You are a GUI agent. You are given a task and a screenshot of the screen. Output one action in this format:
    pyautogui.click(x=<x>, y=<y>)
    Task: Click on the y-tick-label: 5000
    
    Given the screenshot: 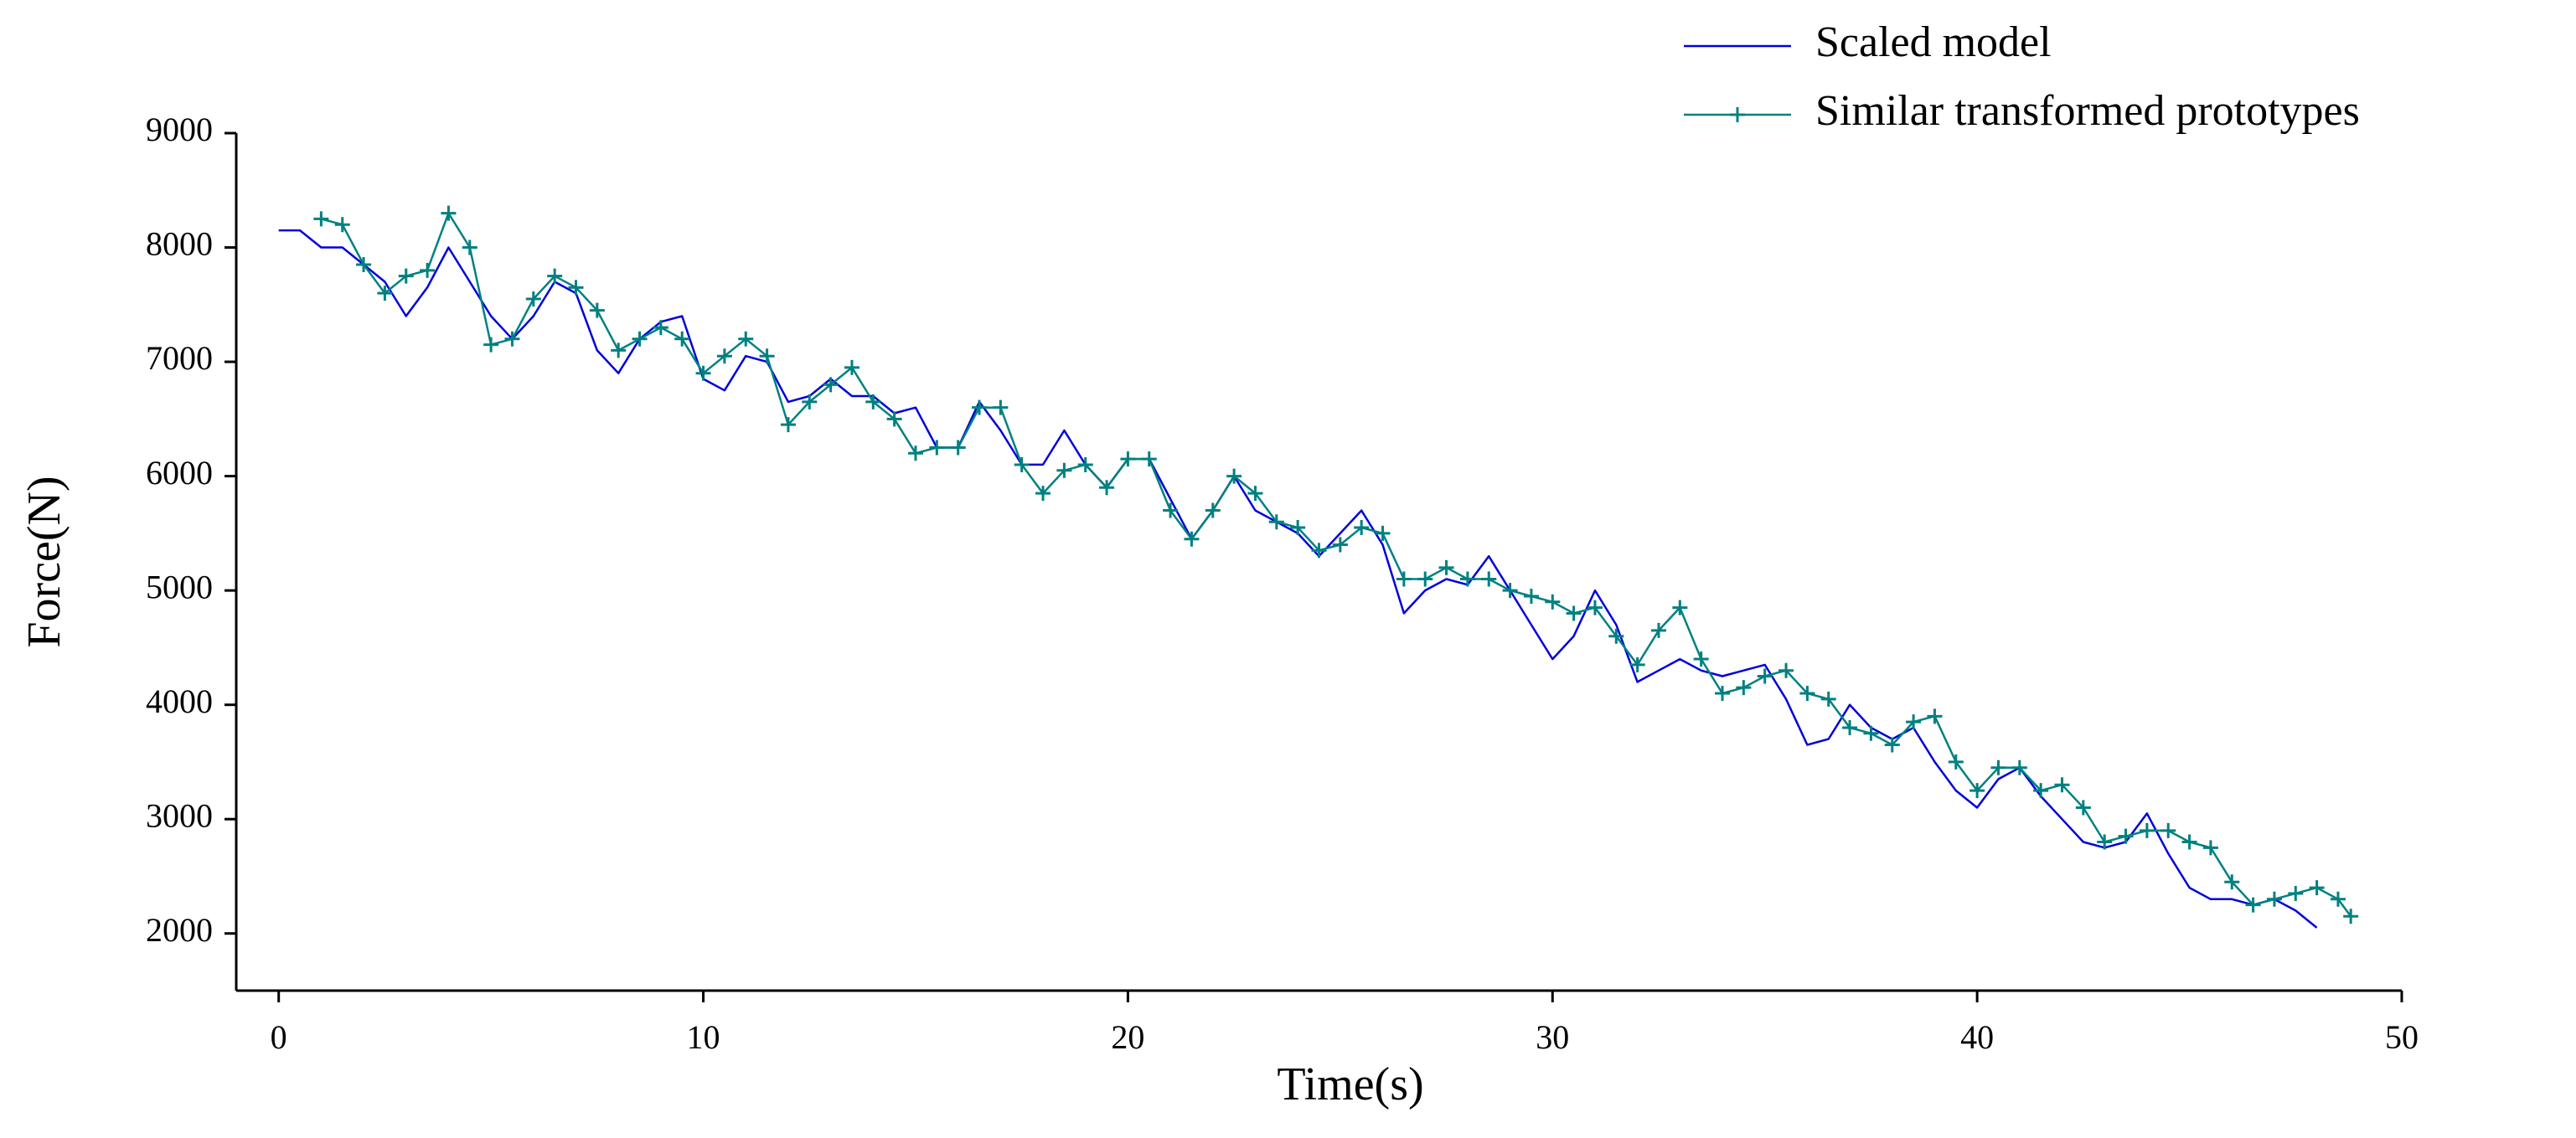 What is the action you would take?
    pyautogui.click(x=179, y=586)
    